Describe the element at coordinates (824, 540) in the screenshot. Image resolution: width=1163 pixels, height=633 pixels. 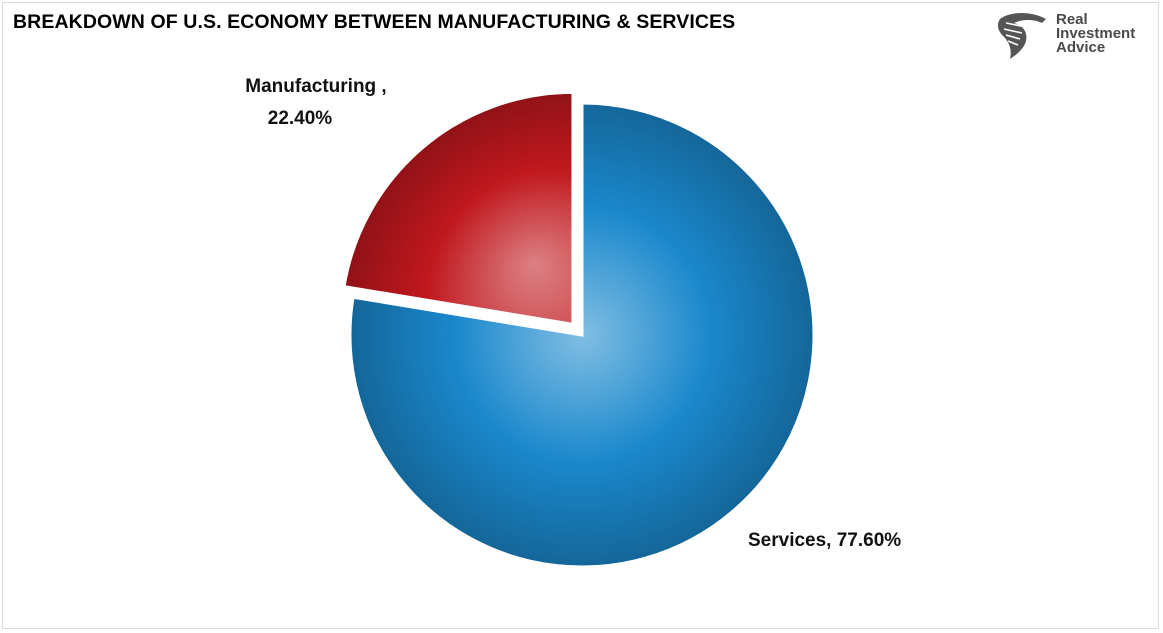
I see `label-services: Services, 77.60%` at that location.